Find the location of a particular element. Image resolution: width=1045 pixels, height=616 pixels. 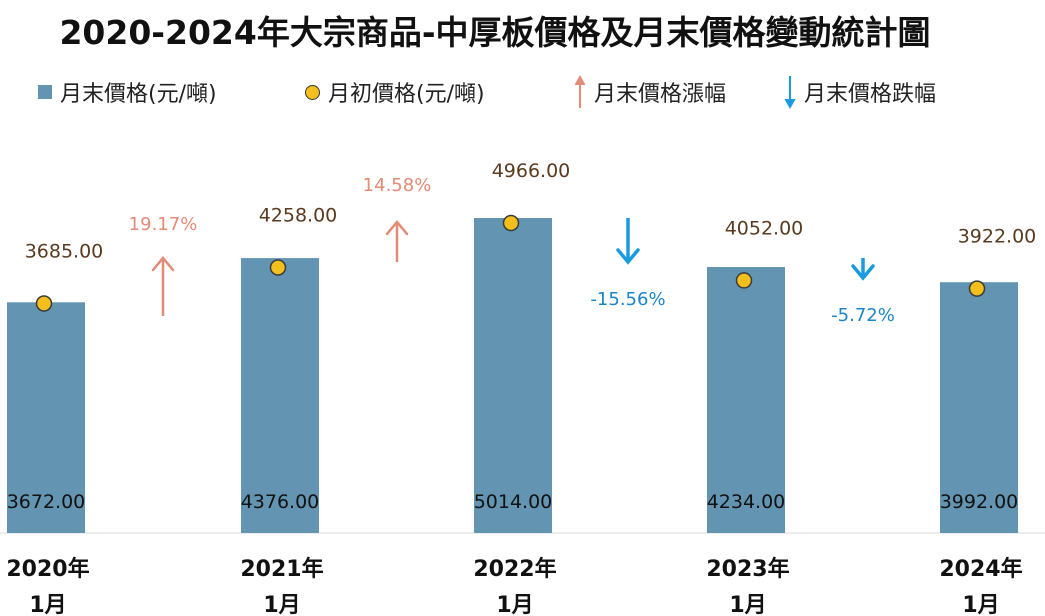

change-label-2: -15.56% is located at coordinates (627, 299).